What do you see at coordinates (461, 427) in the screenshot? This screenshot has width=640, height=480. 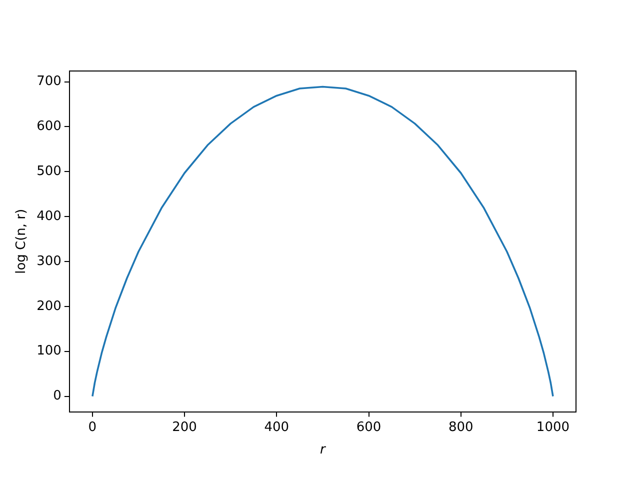 I see `x-tick-label: 800` at bounding box center [461, 427].